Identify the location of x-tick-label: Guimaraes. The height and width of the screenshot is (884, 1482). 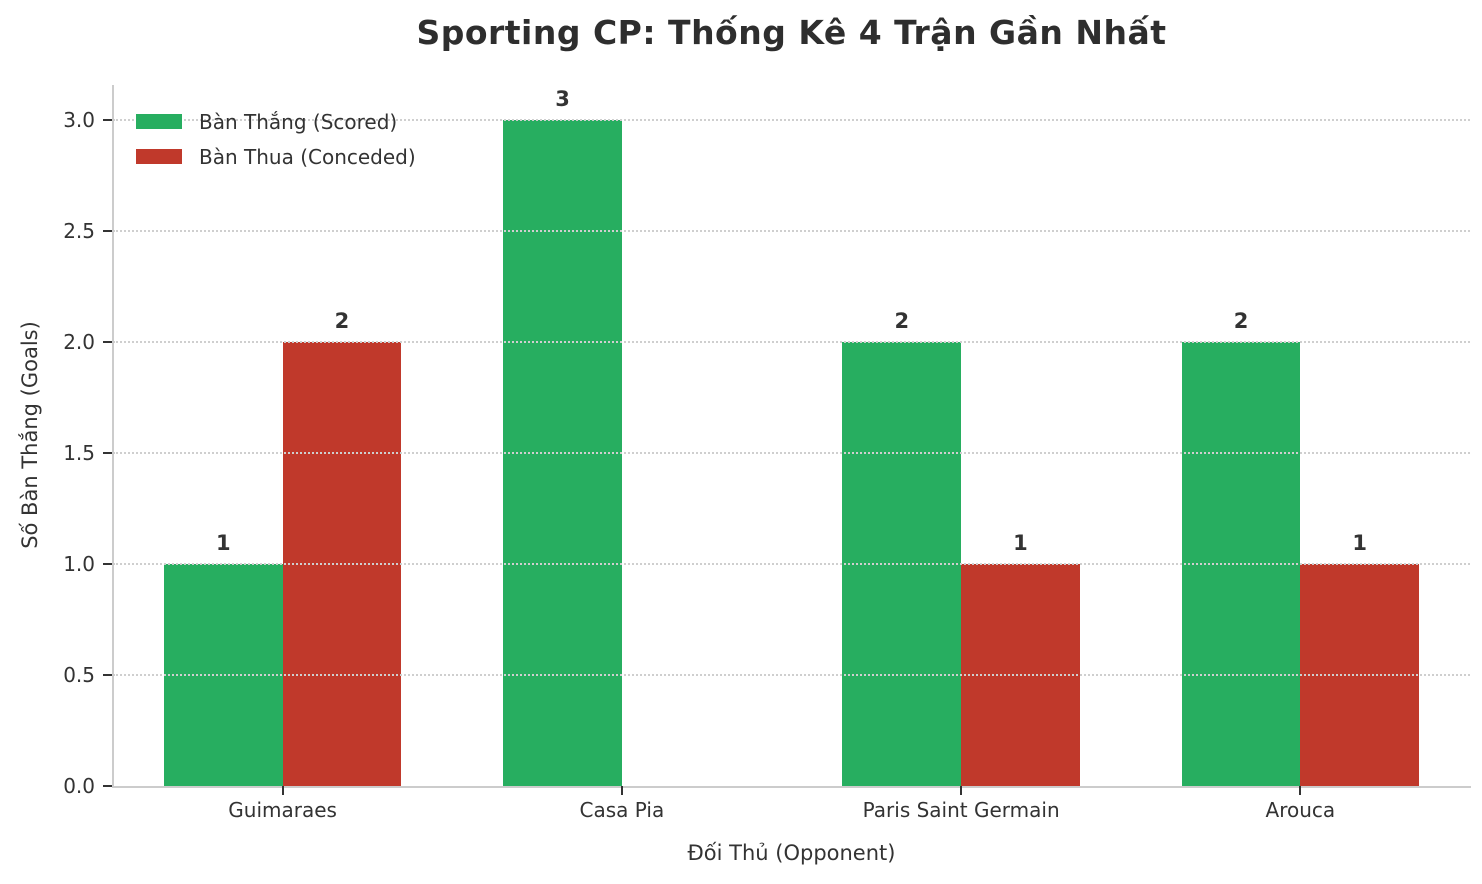
(282, 810).